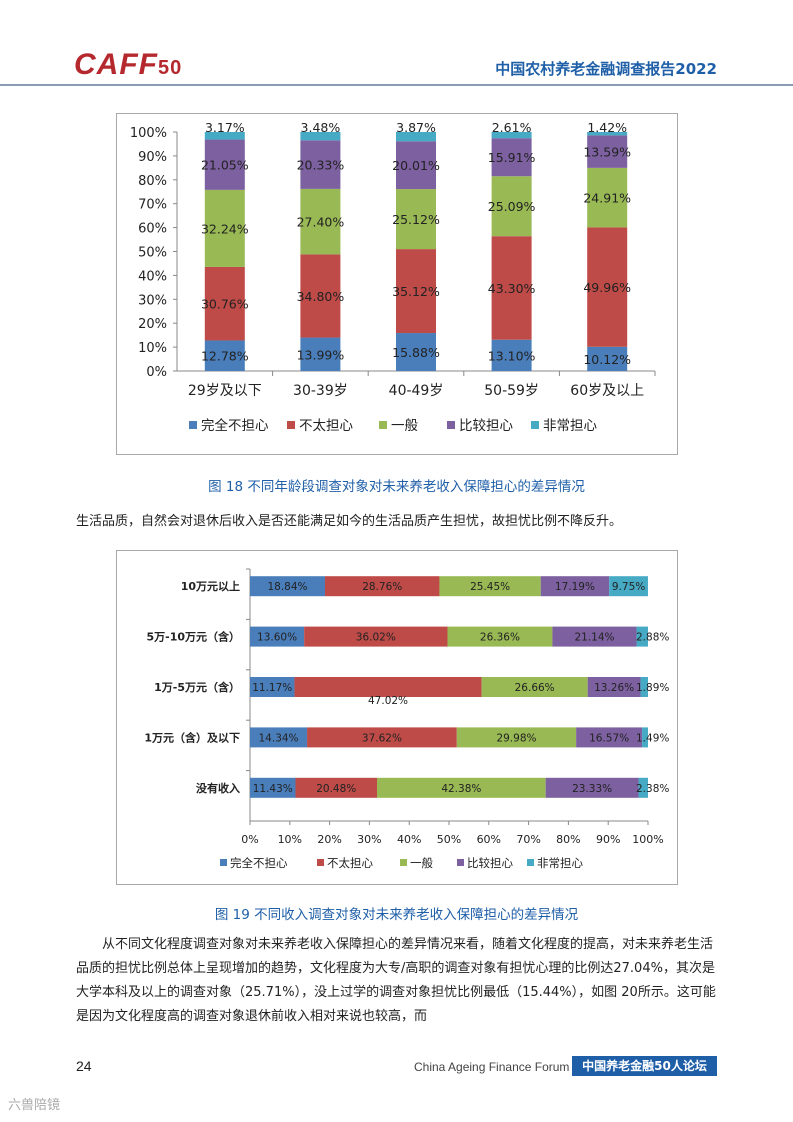 The height and width of the screenshot is (1122, 793). Describe the element at coordinates (225, 391) in the screenshot. I see `x-tick-label: 29岁及以下` at that location.